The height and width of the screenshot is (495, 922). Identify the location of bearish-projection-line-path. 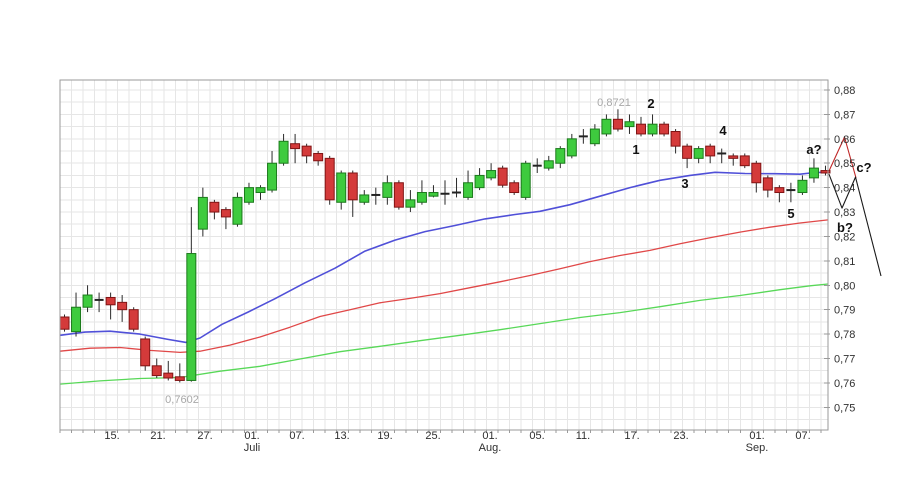
(855, 225).